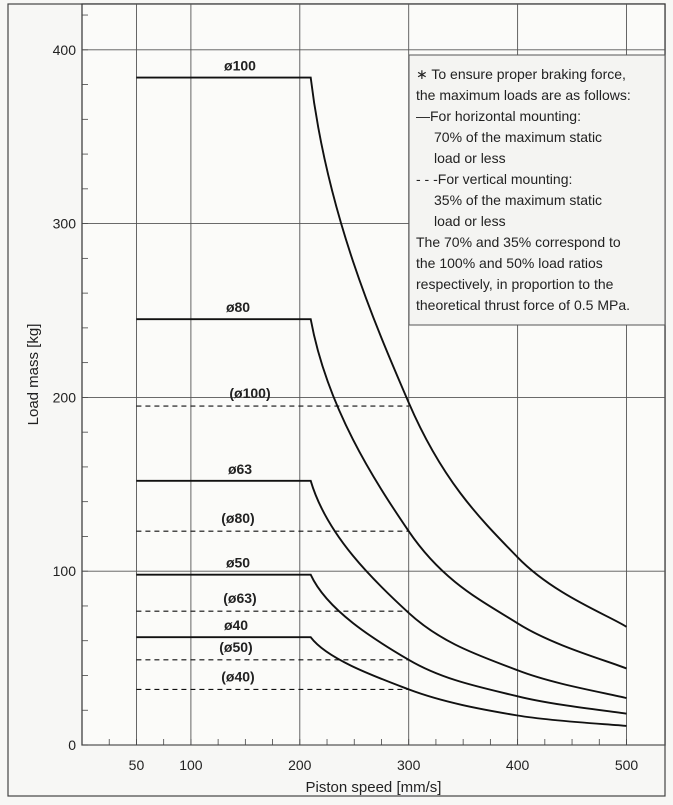 This screenshot has width=673, height=805. I want to click on series-label: ø100, so click(240, 66).